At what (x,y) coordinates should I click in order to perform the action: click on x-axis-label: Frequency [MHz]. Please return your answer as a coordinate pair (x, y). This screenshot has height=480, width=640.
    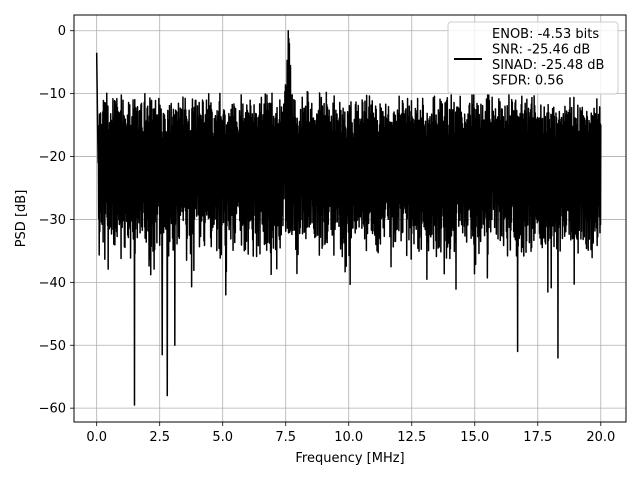
    Looking at the image, I should click on (349, 458).